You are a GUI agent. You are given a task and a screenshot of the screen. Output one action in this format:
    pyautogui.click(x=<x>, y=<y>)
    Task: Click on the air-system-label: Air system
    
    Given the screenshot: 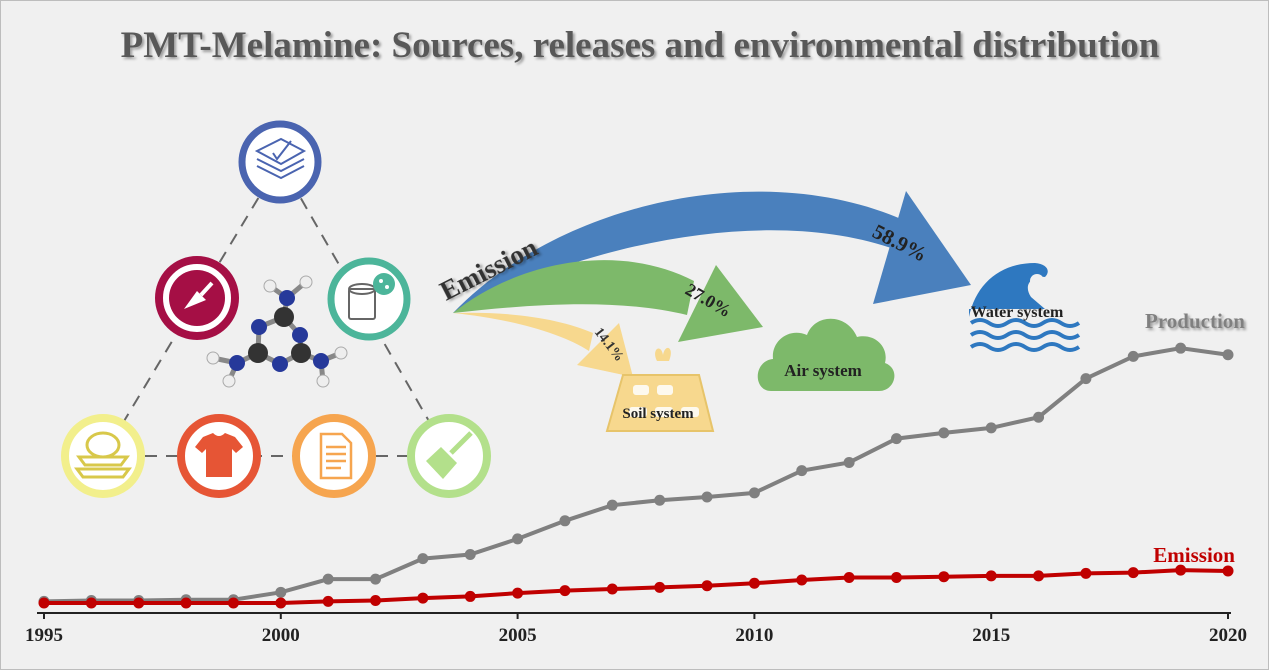 What is the action you would take?
    pyautogui.click(x=823, y=370)
    